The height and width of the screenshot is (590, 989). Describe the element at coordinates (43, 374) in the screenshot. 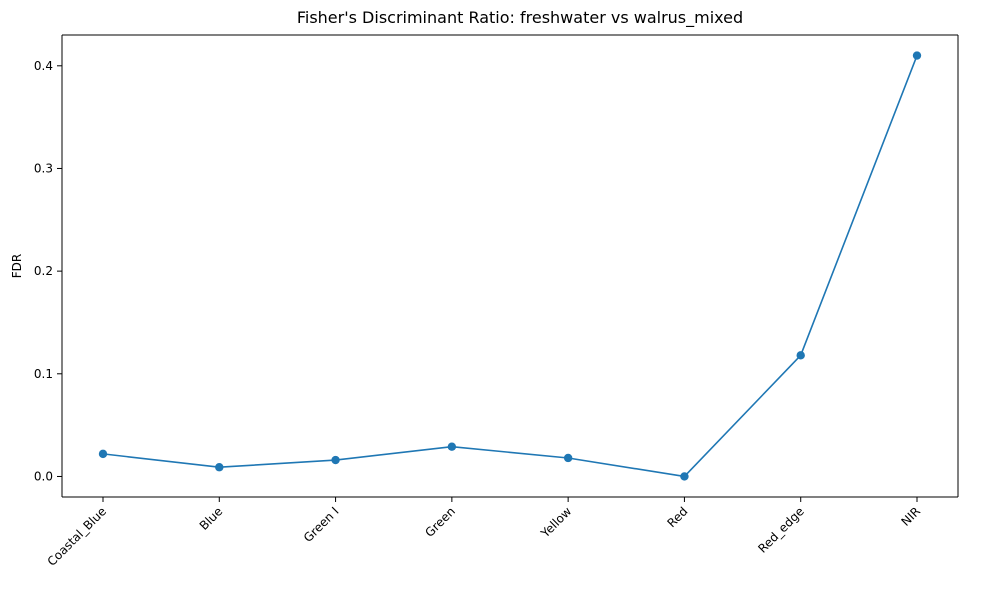

I see `y-tick-label: 0.1` at that location.